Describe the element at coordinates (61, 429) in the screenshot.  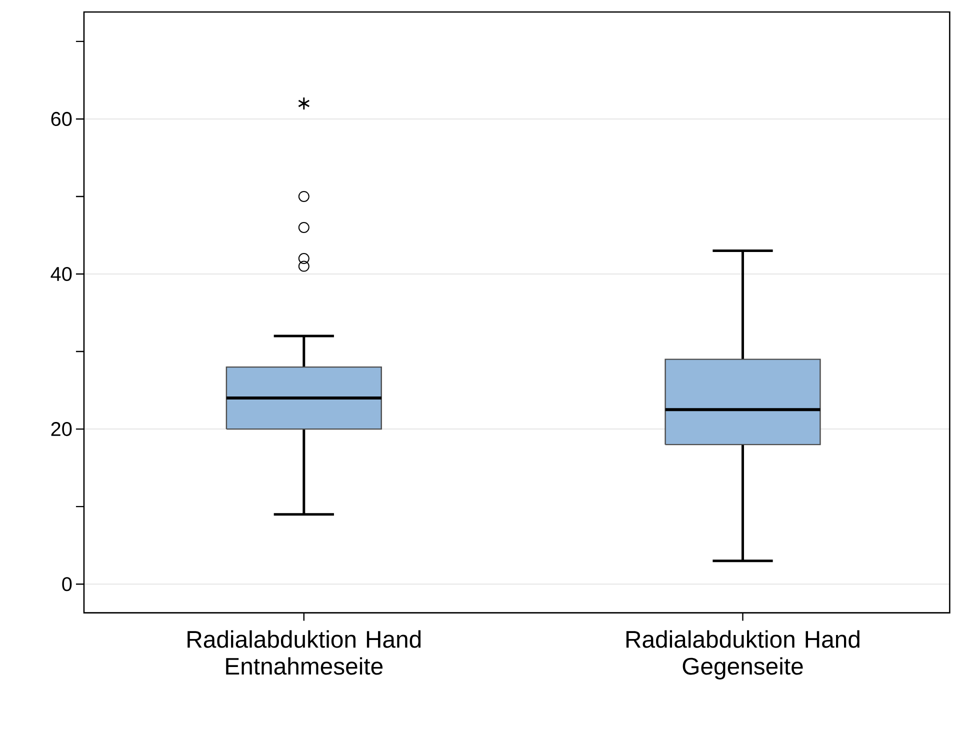
I see `y-tick-label: 20` at that location.